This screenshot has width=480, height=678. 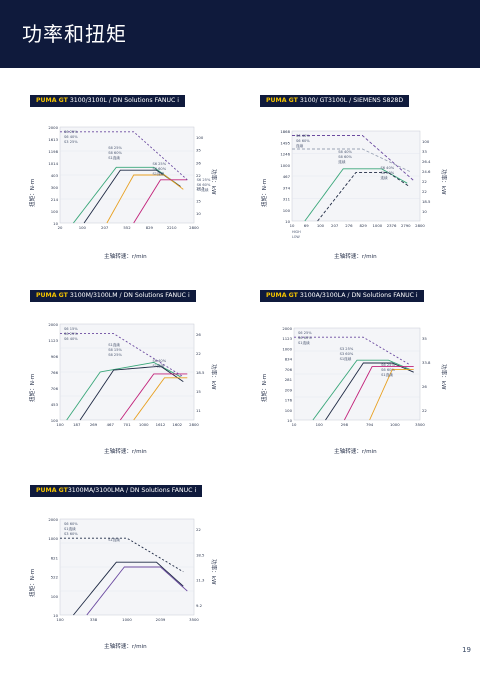 What do you see at coordinates (55, 223) in the screenshot?
I see `y-tick-torque: 10` at bounding box center [55, 223].